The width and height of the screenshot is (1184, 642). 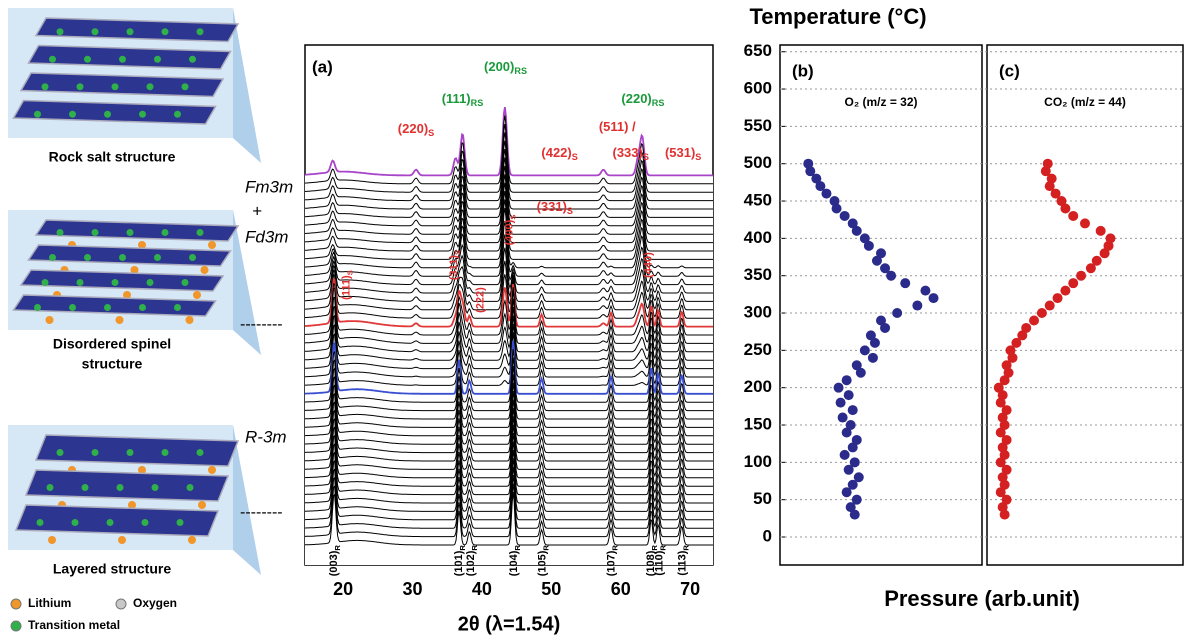 I want to click on y-tick-label: 150, so click(x=758, y=423).